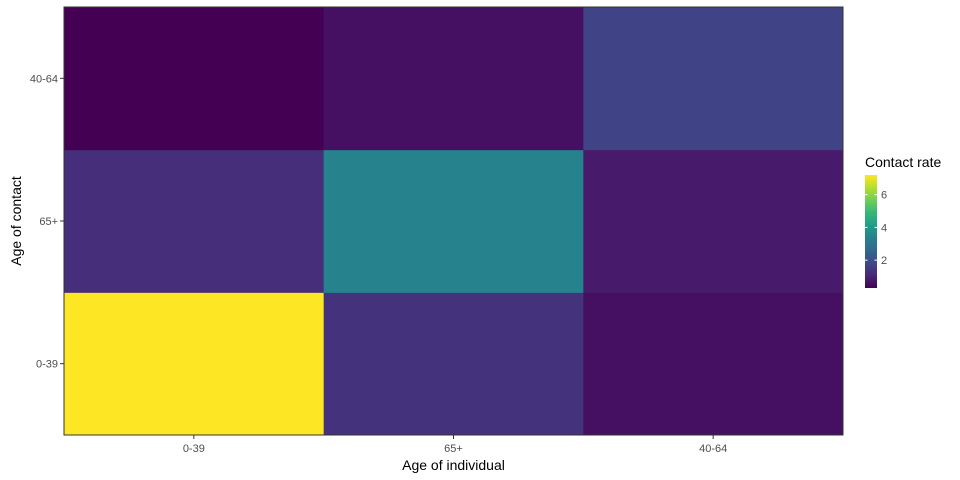 The image size is (960, 480). Describe the element at coordinates (44, 79) in the screenshot. I see `y-tick-label: 40-64` at that location.